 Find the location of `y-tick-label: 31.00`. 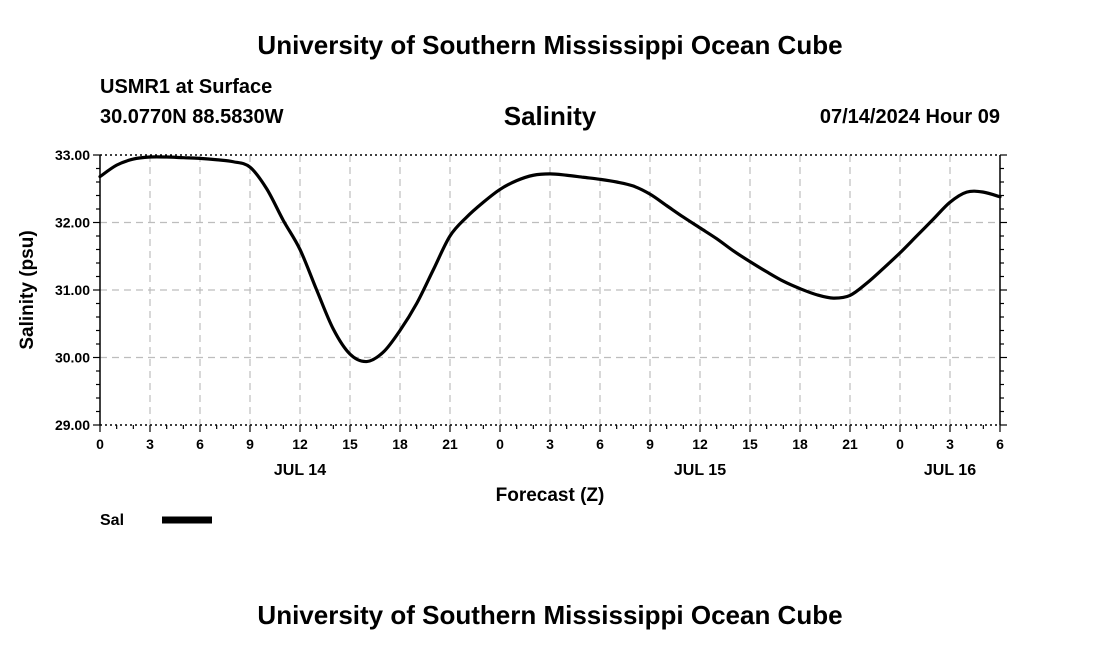

y-tick-label: 31.00 is located at coordinates (72, 290).